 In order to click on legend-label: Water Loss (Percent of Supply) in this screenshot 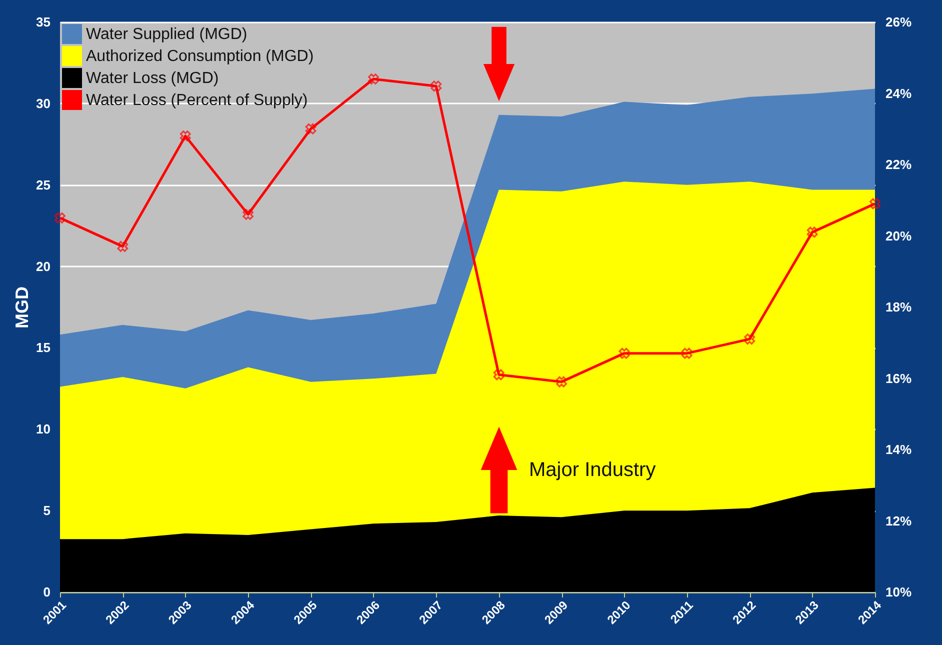, I will do `click(197, 100)`.